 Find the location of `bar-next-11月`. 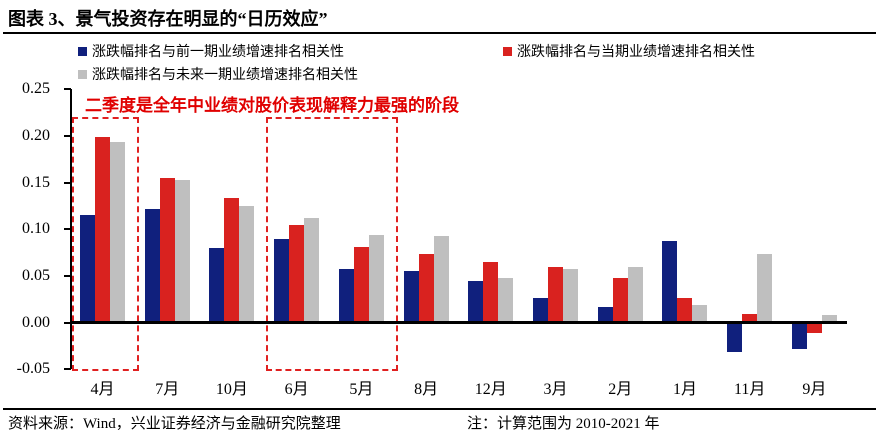

bar-next-11月 is located at coordinates (765, 288).